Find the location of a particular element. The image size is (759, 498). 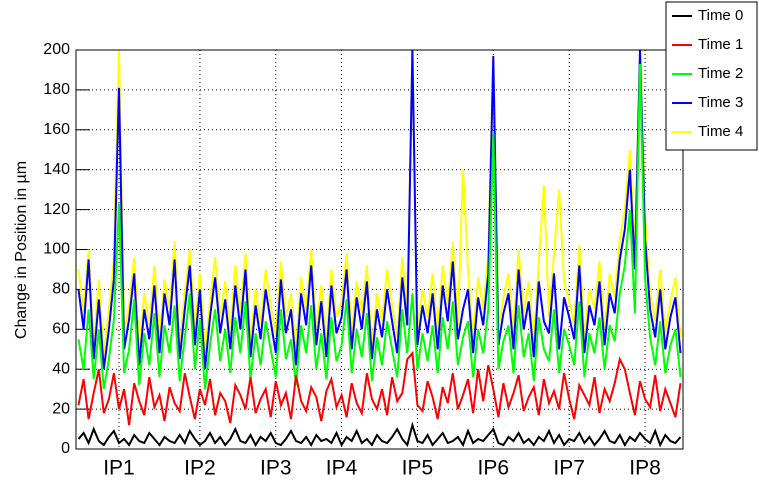

y-tick-label: 120 is located at coordinates (56, 209).